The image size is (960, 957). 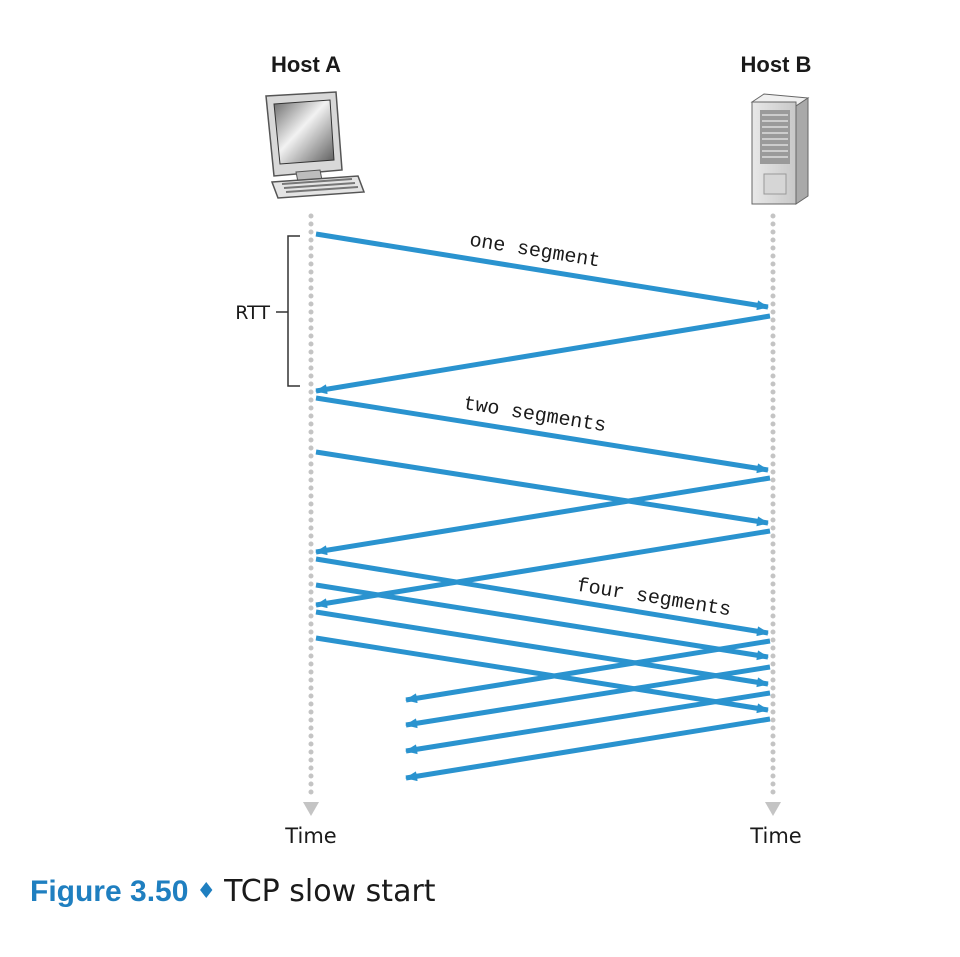 I want to click on host-a-label: Host A, so click(x=306, y=64).